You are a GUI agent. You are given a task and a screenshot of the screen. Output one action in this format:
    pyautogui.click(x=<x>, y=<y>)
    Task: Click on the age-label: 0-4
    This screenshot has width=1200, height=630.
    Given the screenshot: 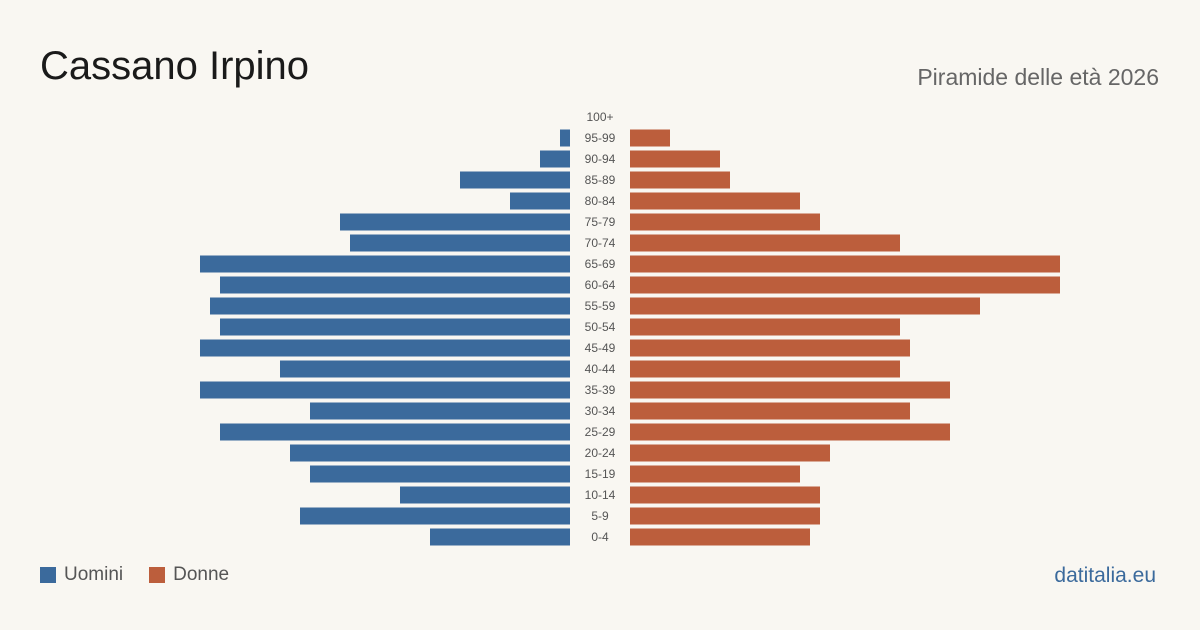 What is the action you would take?
    pyautogui.click(x=600, y=537)
    